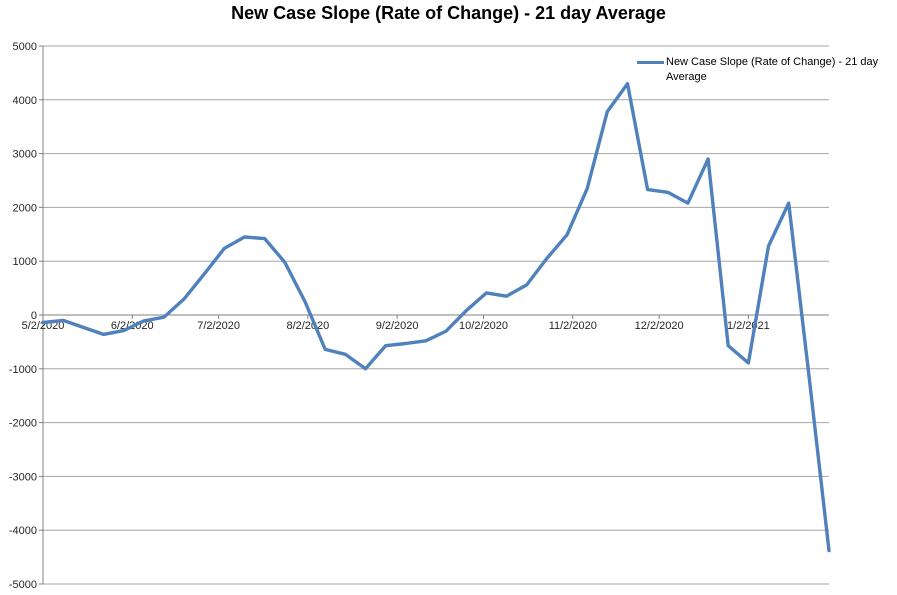 The image size is (897, 595). Describe the element at coordinates (650, 62) in the screenshot. I see `legend-line-marker` at that location.